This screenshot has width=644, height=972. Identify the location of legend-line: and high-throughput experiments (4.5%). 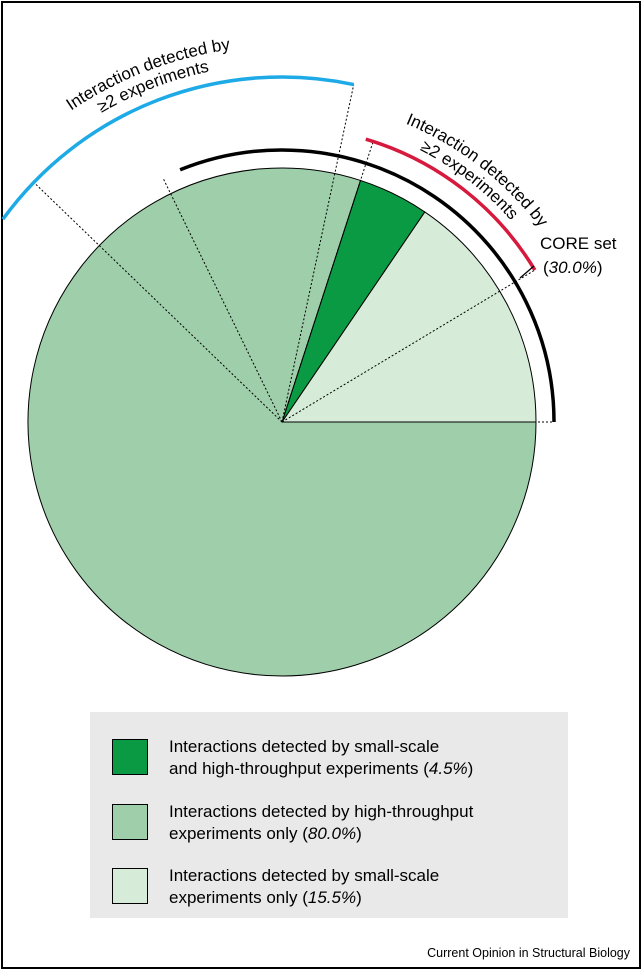
(321, 768).